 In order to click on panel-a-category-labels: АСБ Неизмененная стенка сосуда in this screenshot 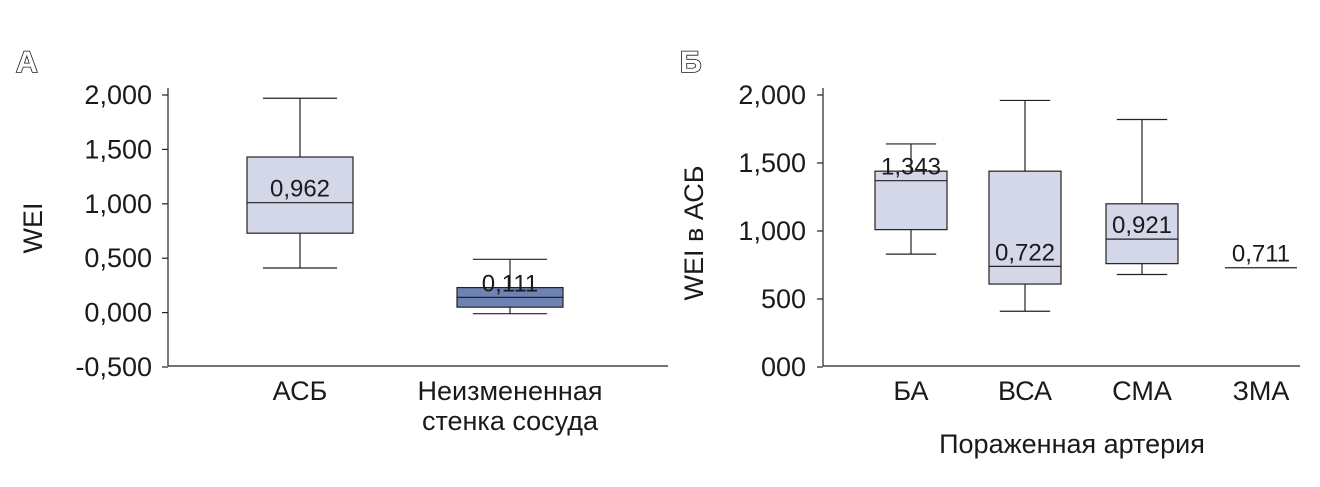, I will do `click(438, 406)`.